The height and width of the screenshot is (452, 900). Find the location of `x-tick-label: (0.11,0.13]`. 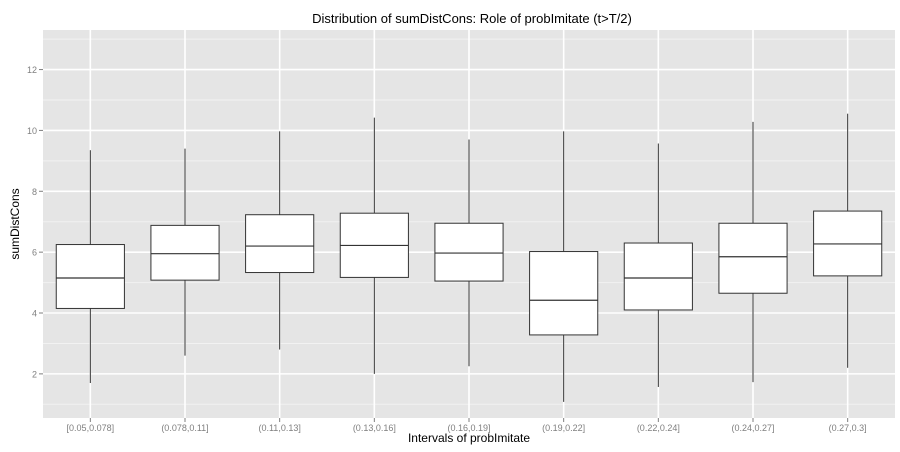

x-tick-label: (0.11,0.13] is located at coordinates (279, 428).